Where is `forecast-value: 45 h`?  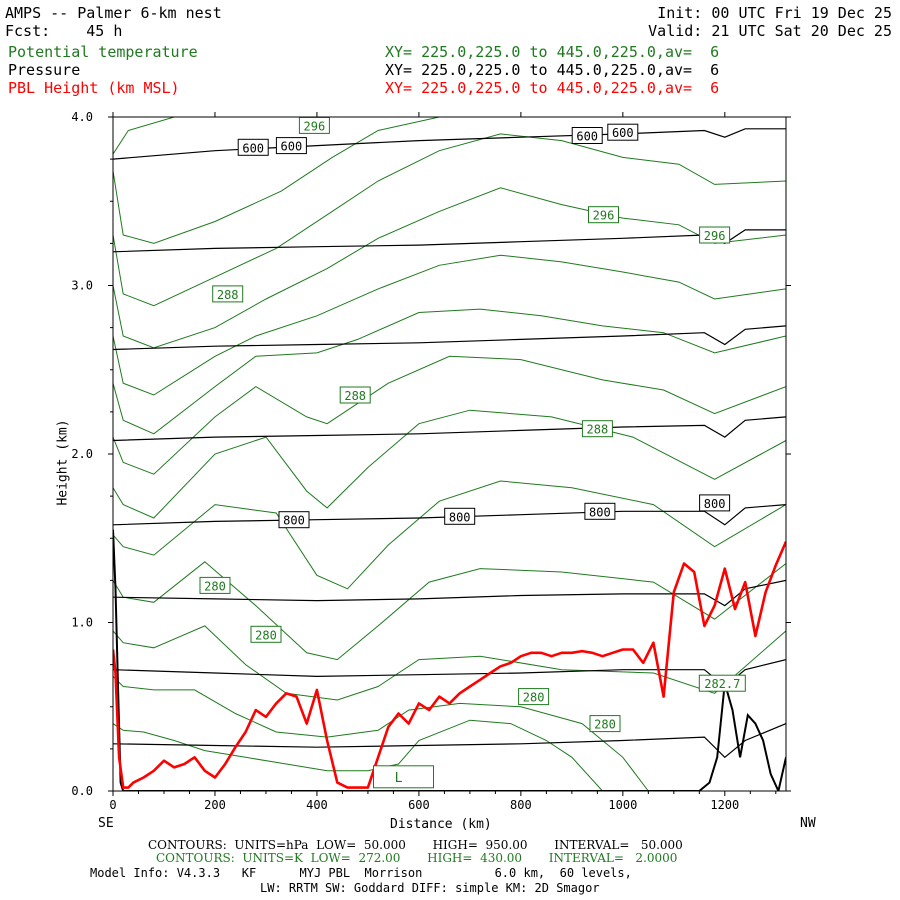
forecast-value: 45 h is located at coordinates (104, 31).